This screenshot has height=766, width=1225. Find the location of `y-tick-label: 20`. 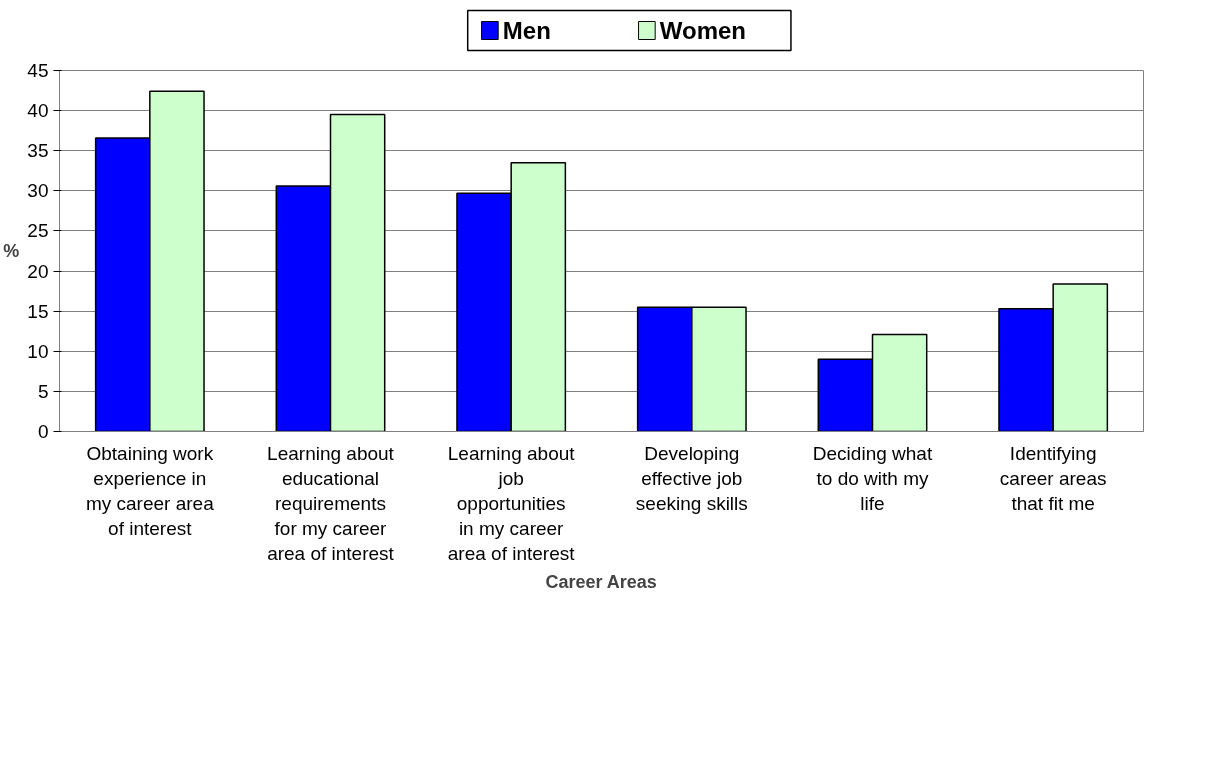

y-tick-label: 20 is located at coordinates (38, 271).